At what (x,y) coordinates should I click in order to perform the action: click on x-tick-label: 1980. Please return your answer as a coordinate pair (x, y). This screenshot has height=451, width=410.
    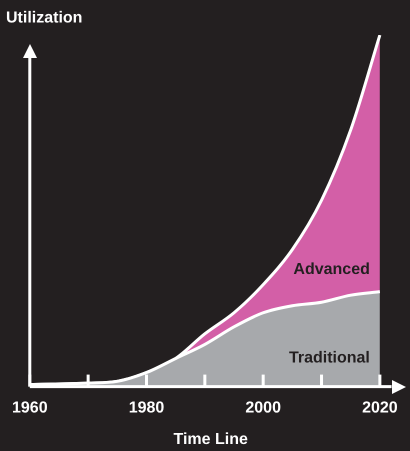
    Looking at the image, I should click on (146, 408).